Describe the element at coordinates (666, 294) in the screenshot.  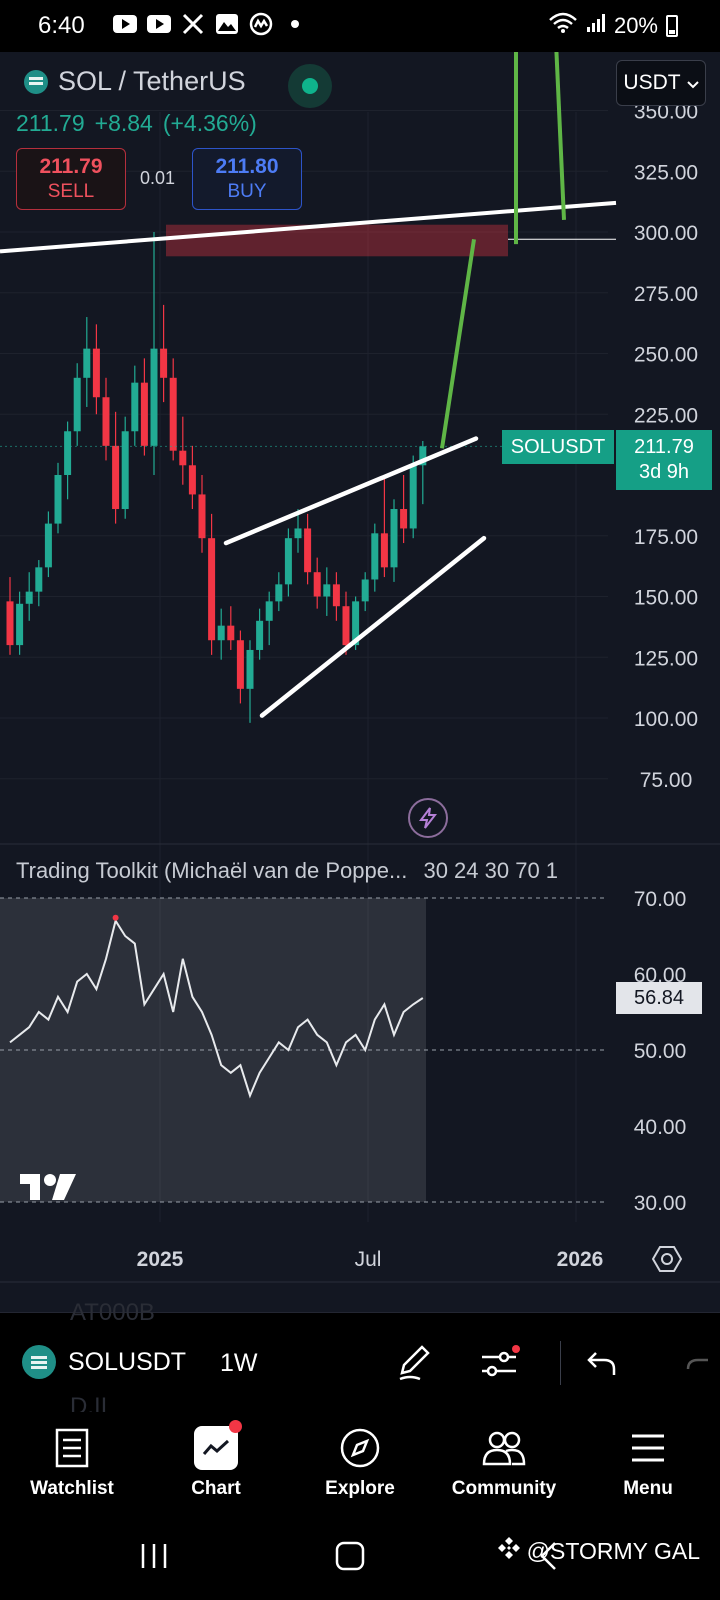
I see `price-tick-label: 275.00` at that location.